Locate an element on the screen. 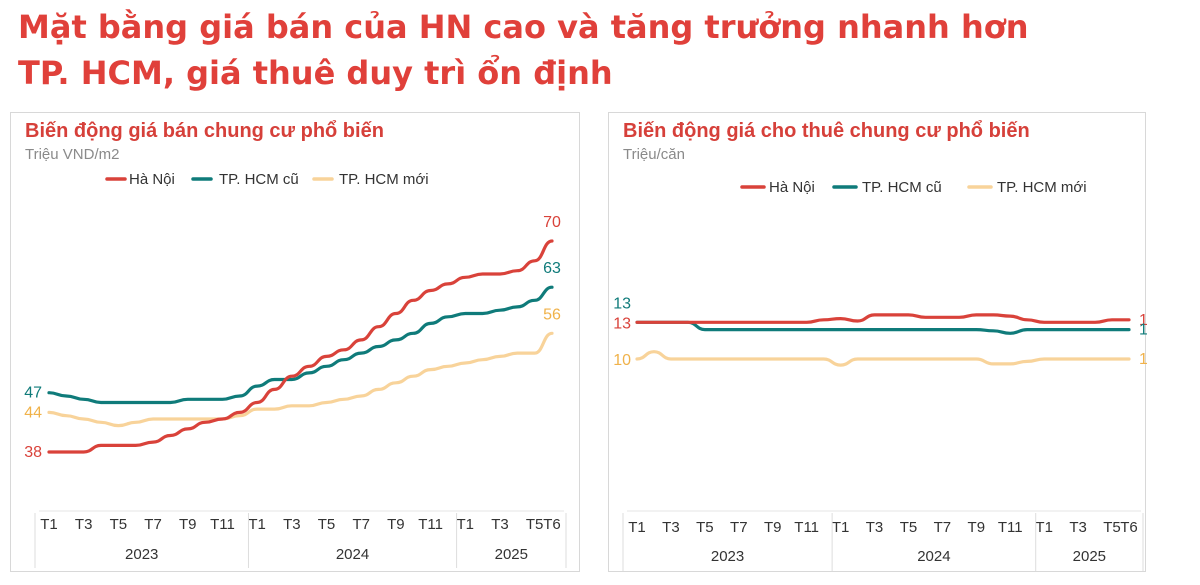  rent-year-label: 2025 is located at coordinates (1089, 556).